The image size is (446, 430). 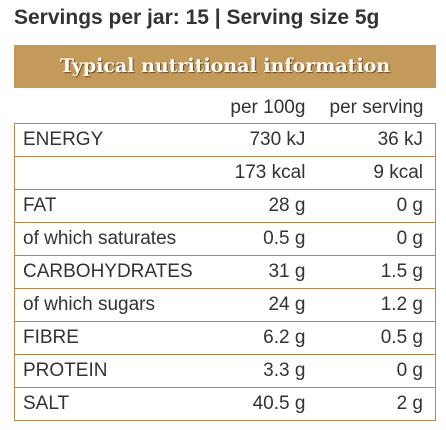 I want to click on column-header: per serving, so click(x=376, y=107).